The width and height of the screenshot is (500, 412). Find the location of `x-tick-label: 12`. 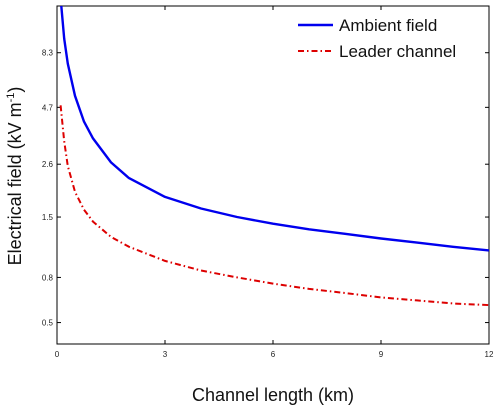

x-tick-label: 12 is located at coordinates (489, 354).